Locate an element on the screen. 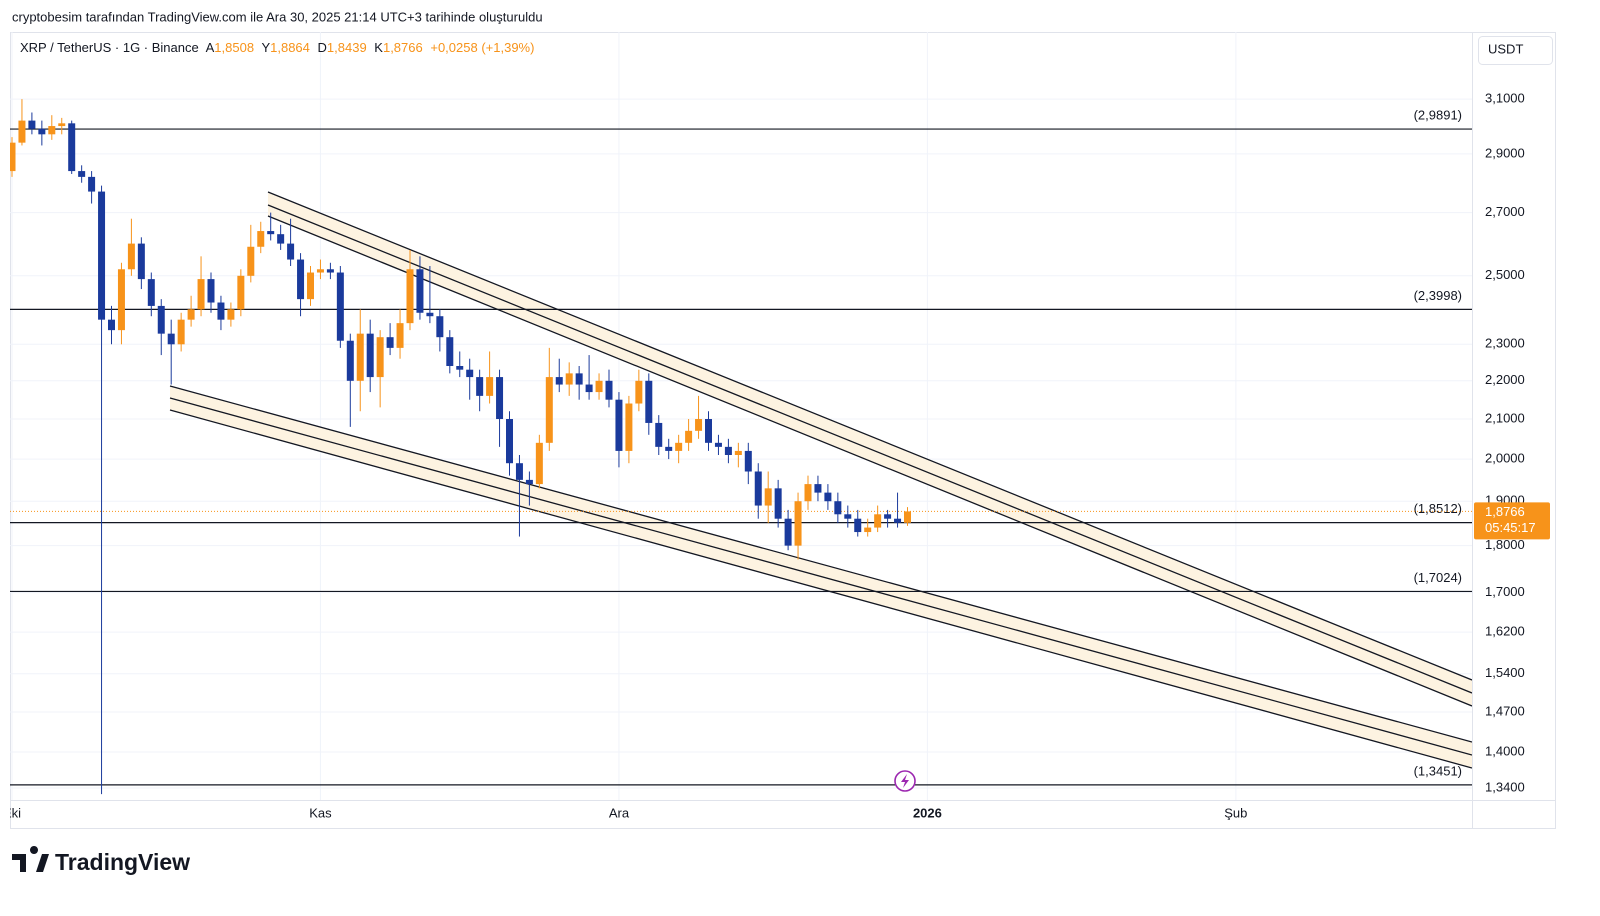 The height and width of the screenshot is (916, 1600). x-axis: Eki Kas Ara 2026 Şub is located at coordinates (625, 812).